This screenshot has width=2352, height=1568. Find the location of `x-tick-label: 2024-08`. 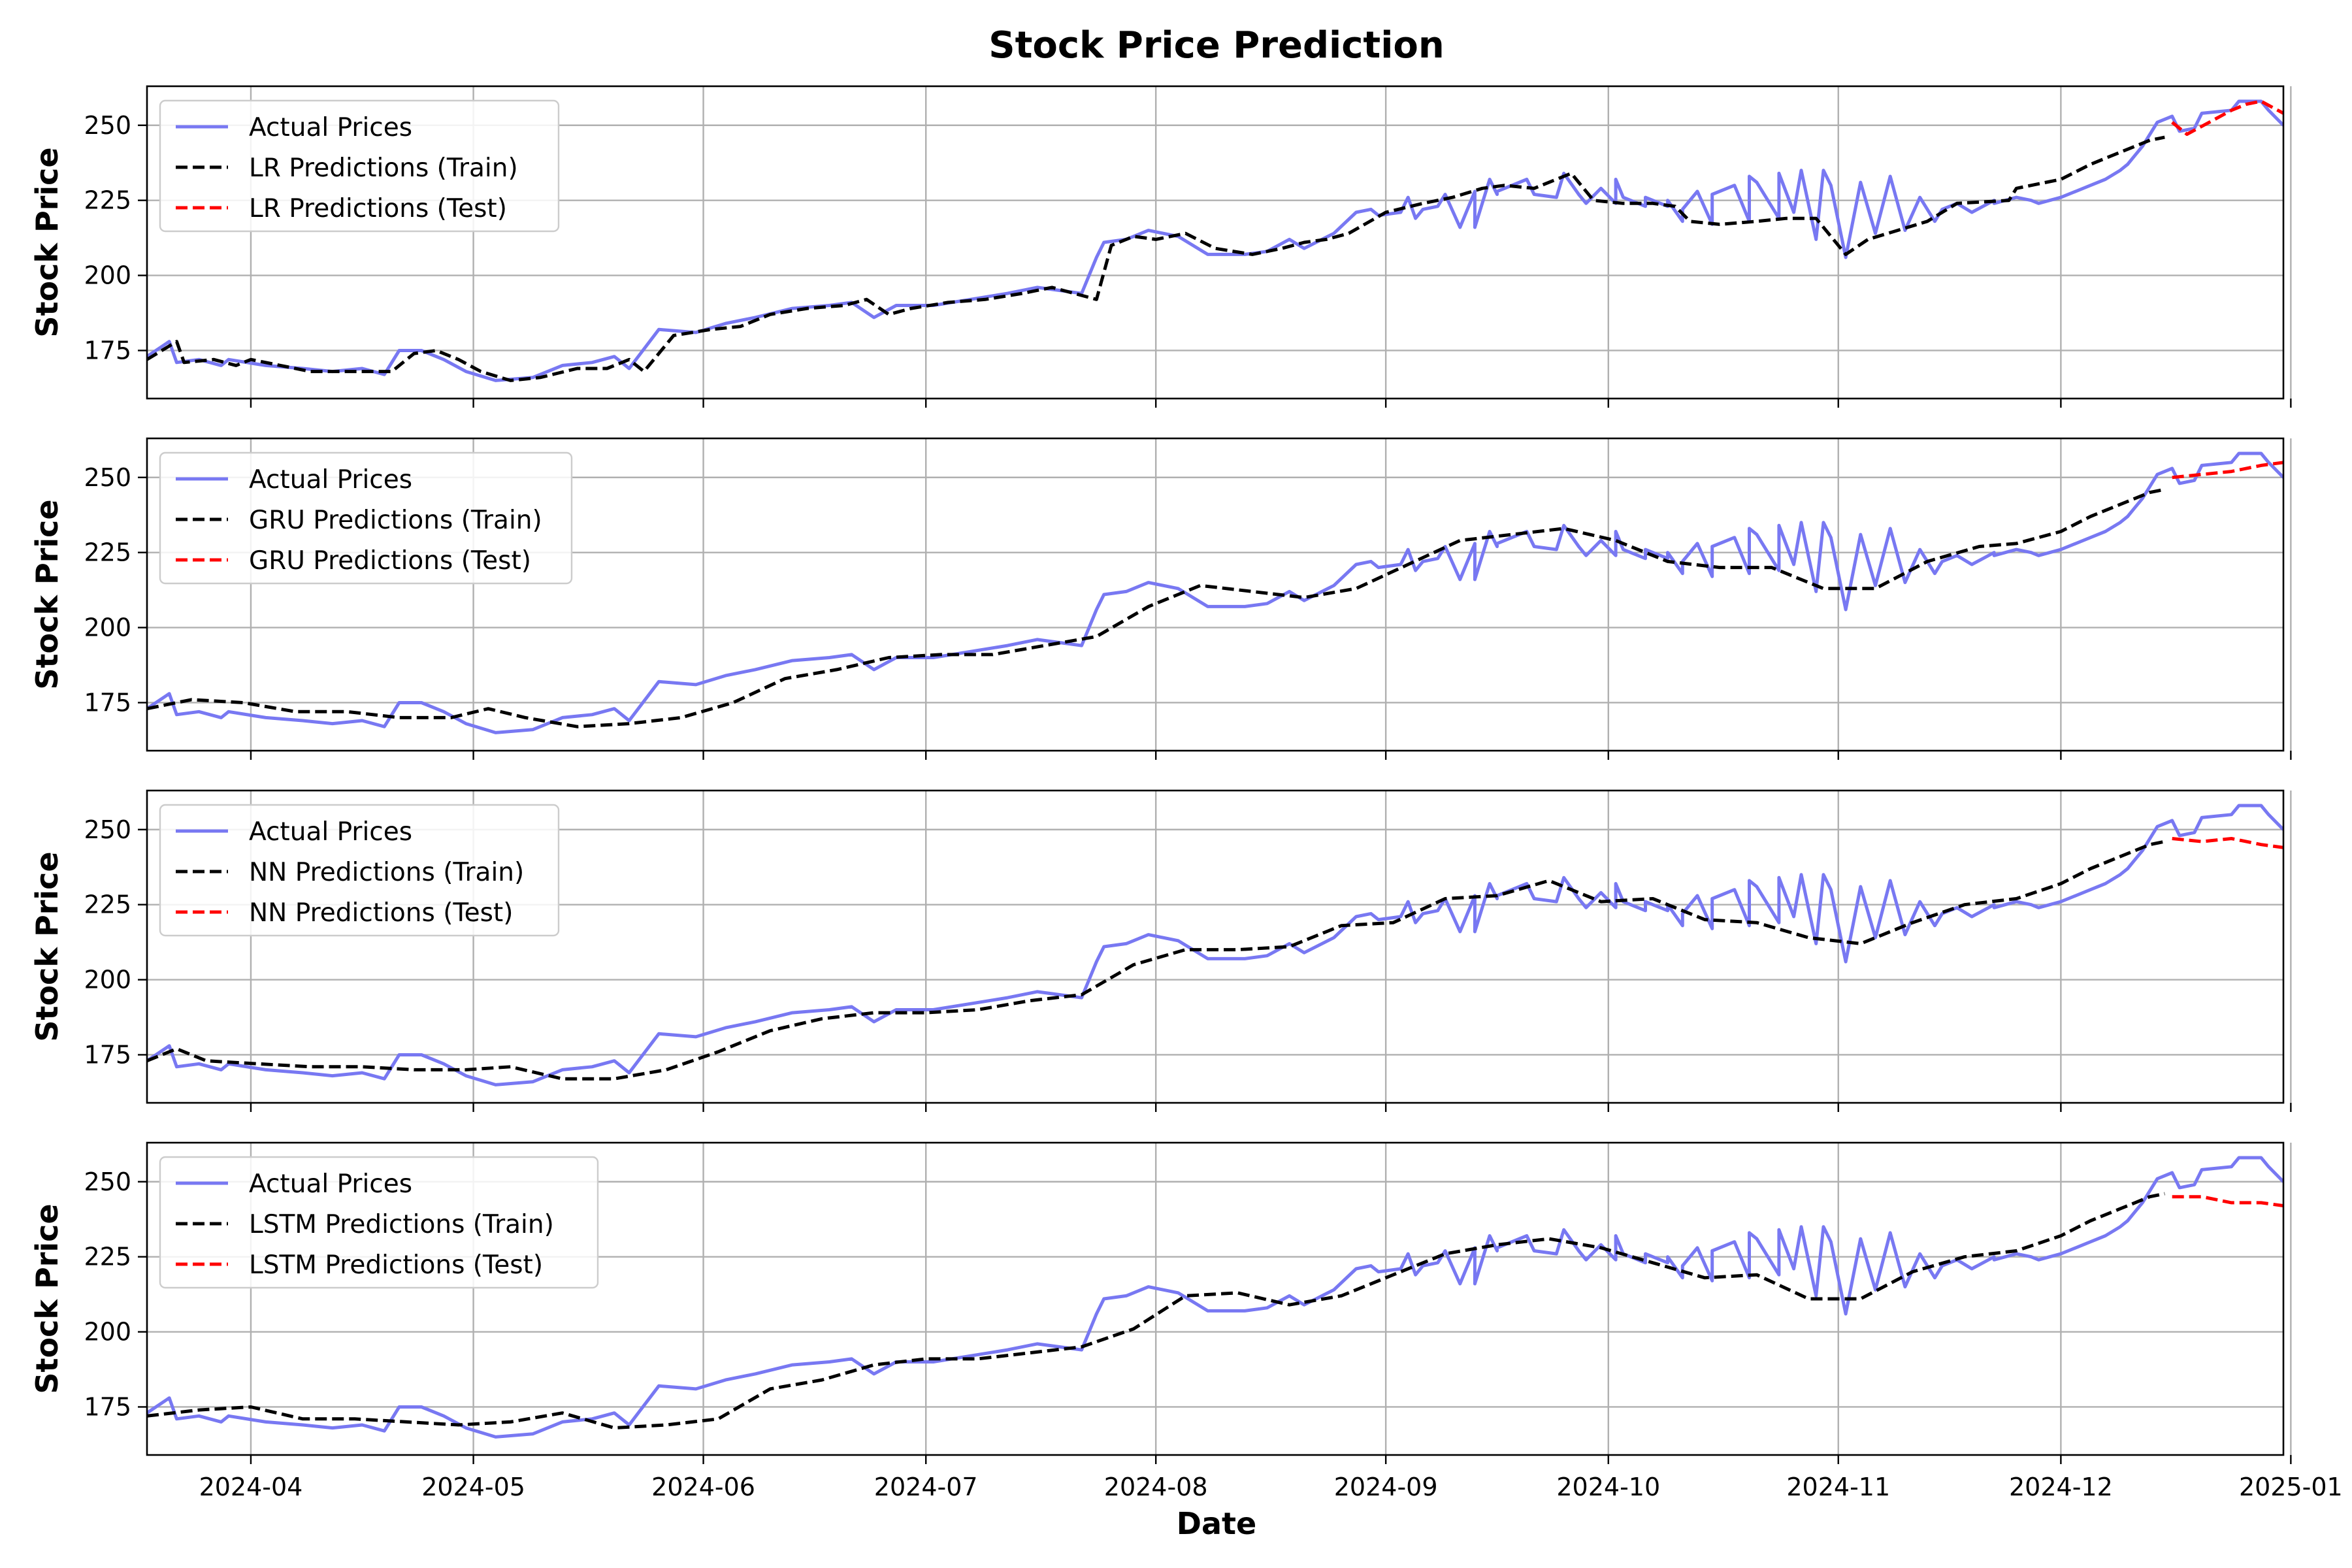

x-tick-label: 2024-08 is located at coordinates (1156, 1487).